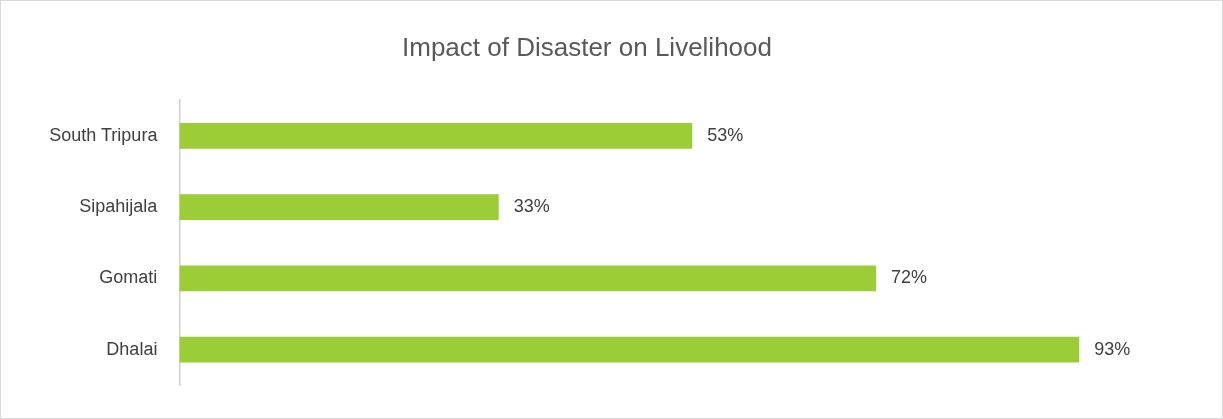  What do you see at coordinates (119, 206) in the screenshot?
I see `y-tick-label: Sipahijala` at bounding box center [119, 206].